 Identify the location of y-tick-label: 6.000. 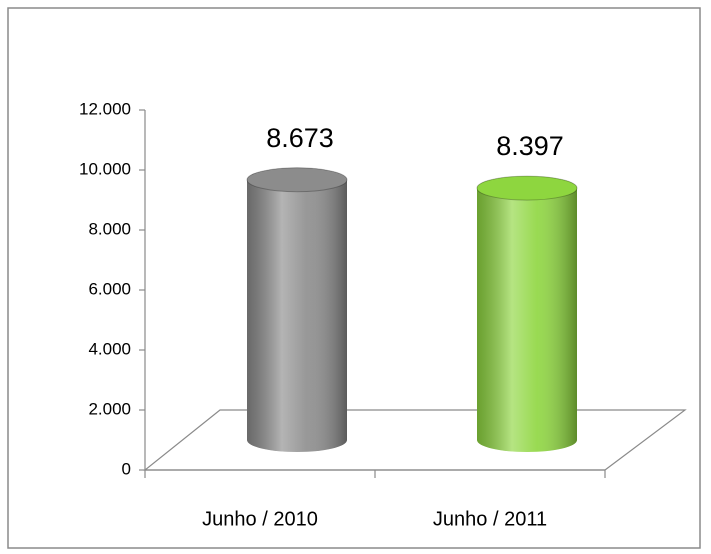
(109, 288).